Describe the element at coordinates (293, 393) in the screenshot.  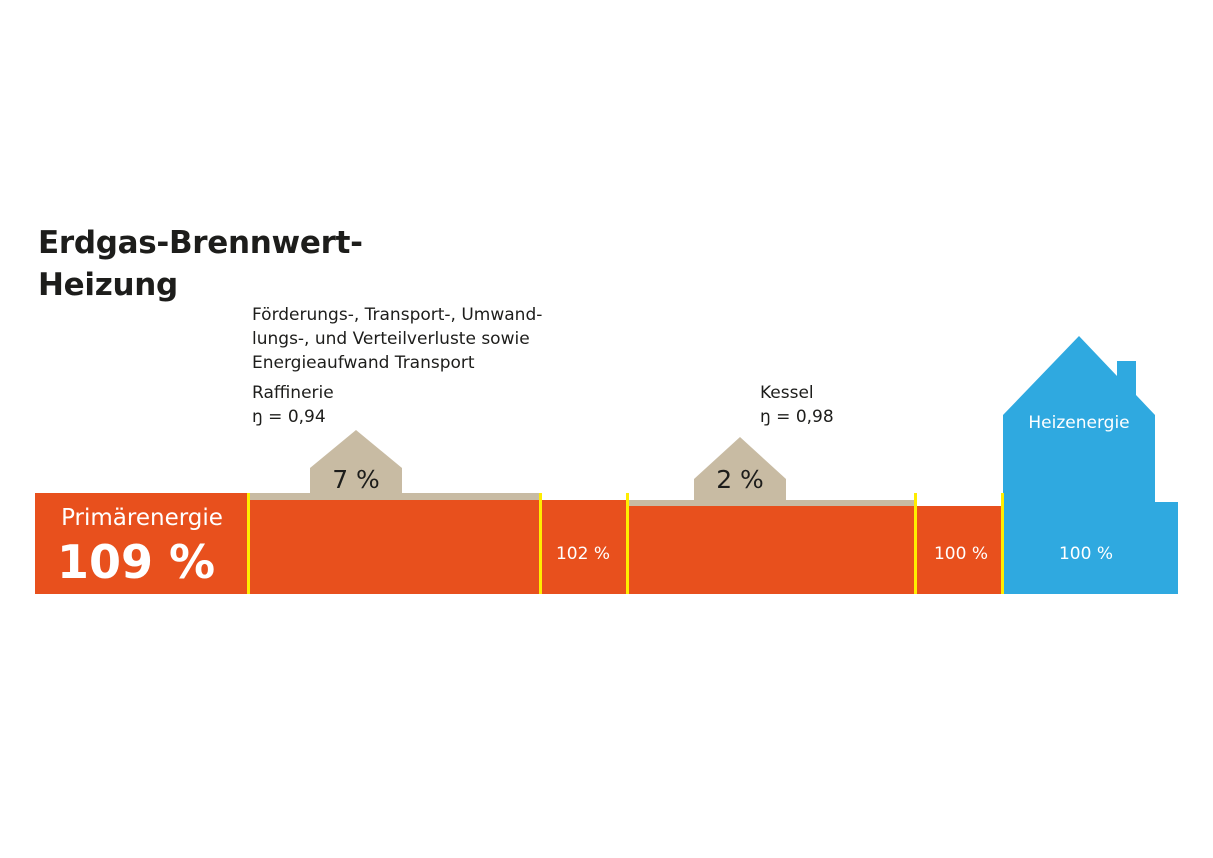
I see `stage-name: Raffinerie` at that location.